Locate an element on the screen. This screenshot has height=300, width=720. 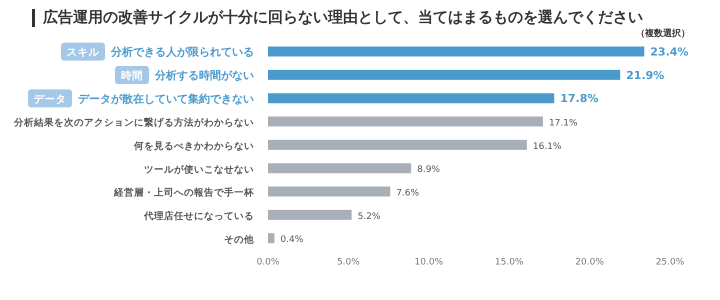
data-label: 21.9% is located at coordinates (645, 75).